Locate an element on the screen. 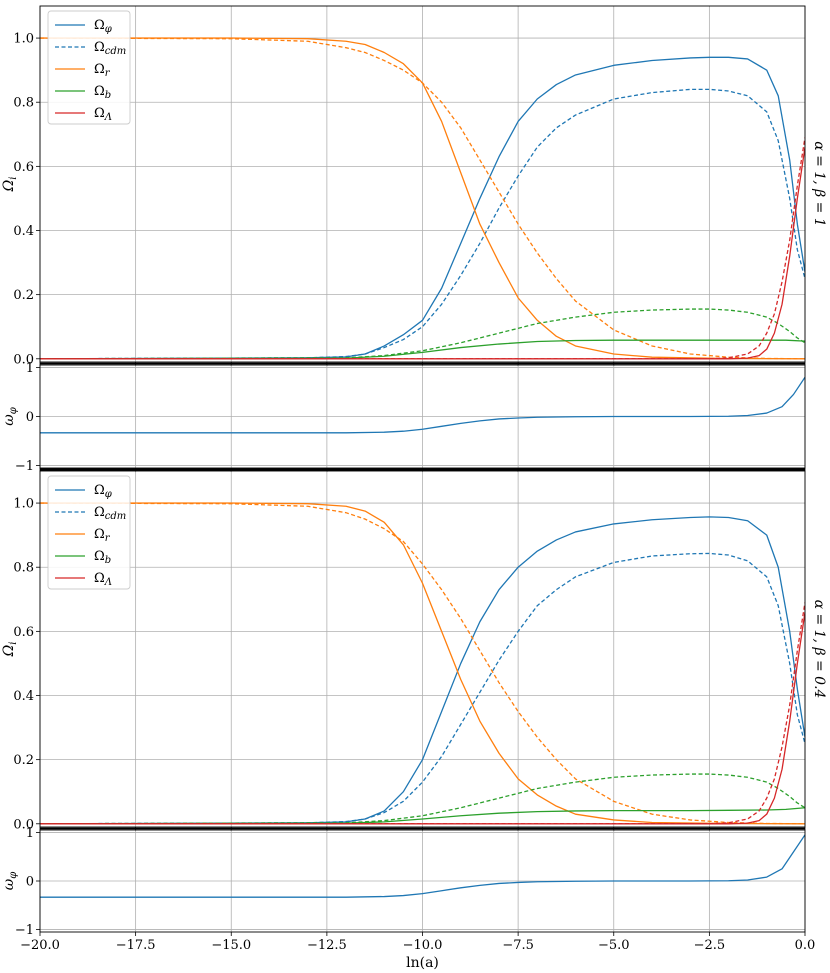 This screenshot has width=830, height=973. x-tick-label: −17.5 is located at coordinates (136, 945).